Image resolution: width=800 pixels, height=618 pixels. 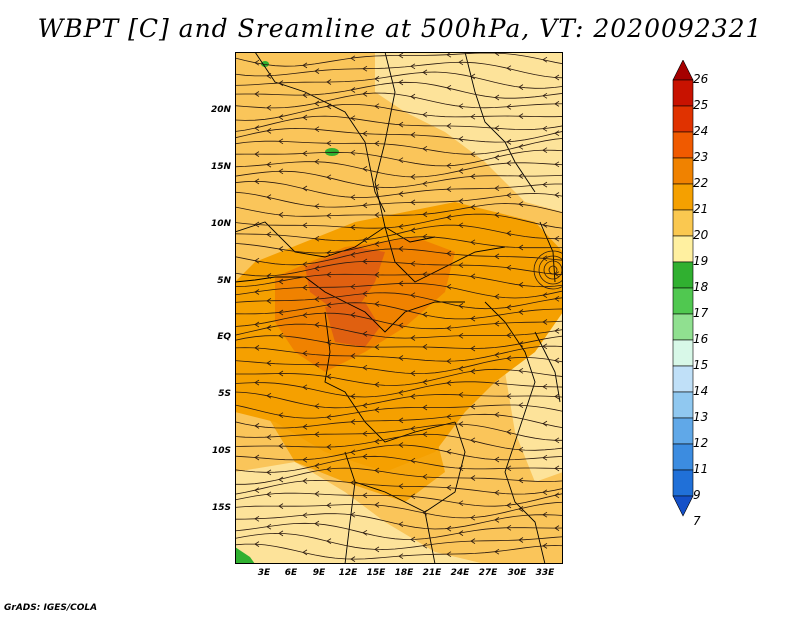 I want to click on colorbar-label: 13, so click(x=701, y=417).